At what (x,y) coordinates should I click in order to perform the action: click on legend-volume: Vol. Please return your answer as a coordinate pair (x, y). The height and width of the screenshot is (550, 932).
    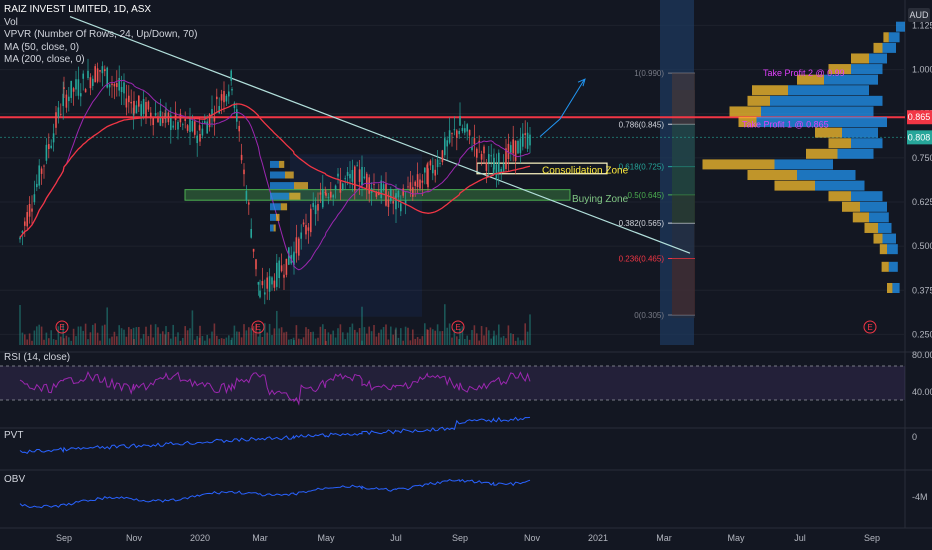
    Looking at the image, I should click on (11, 22).